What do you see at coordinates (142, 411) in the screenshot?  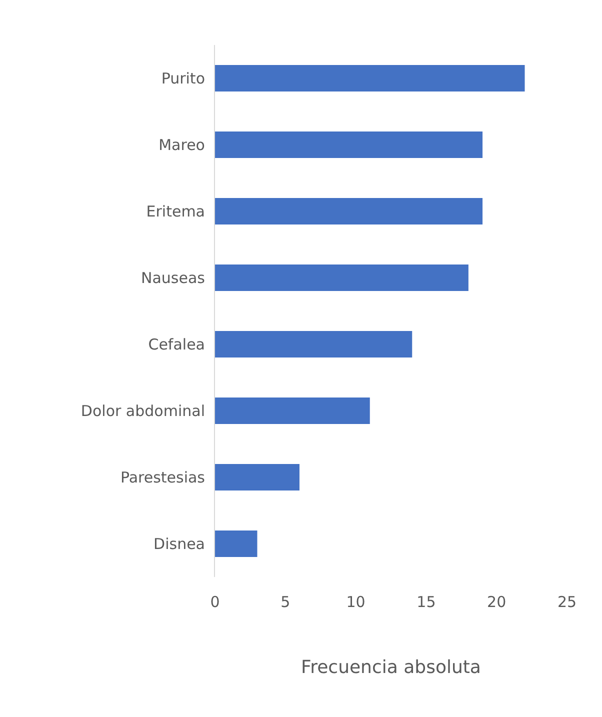 I see `y-tick-label: Dolor abdominal` at bounding box center [142, 411].